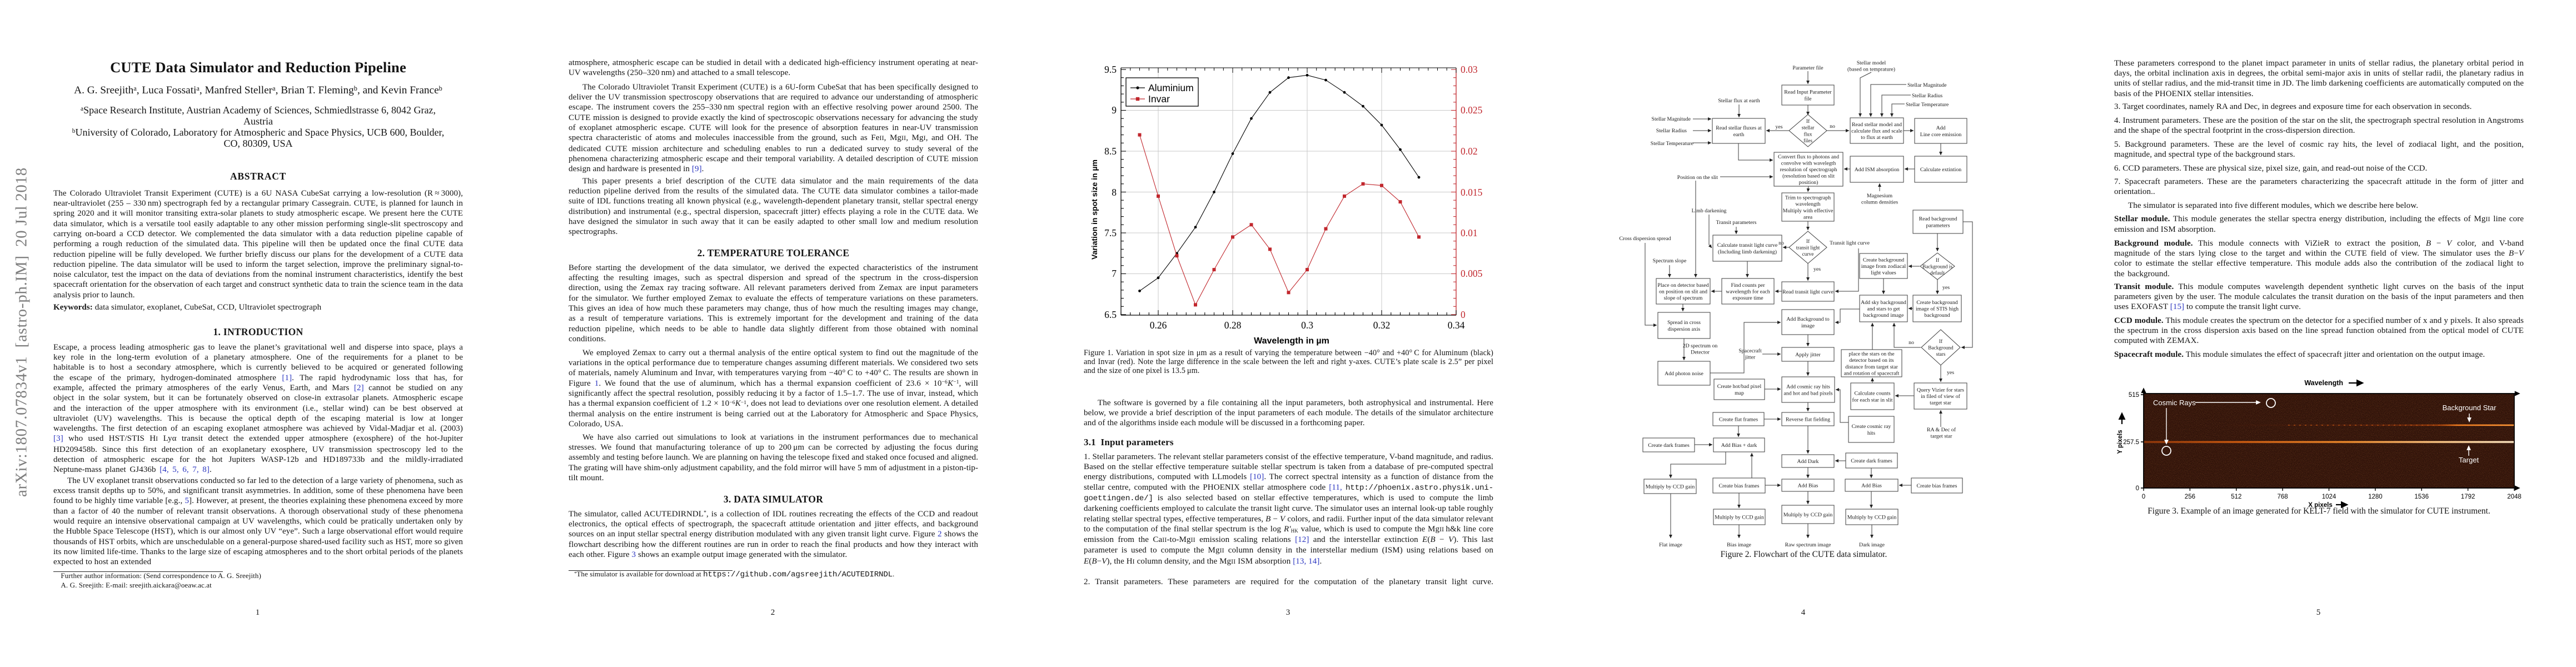 Image resolution: width=2576 pixels, height=667 pixels. What do you see at coordinates (2134, 395) in the screenshot?
I see `svg-text: 515` at bounding box center [2134, 395].